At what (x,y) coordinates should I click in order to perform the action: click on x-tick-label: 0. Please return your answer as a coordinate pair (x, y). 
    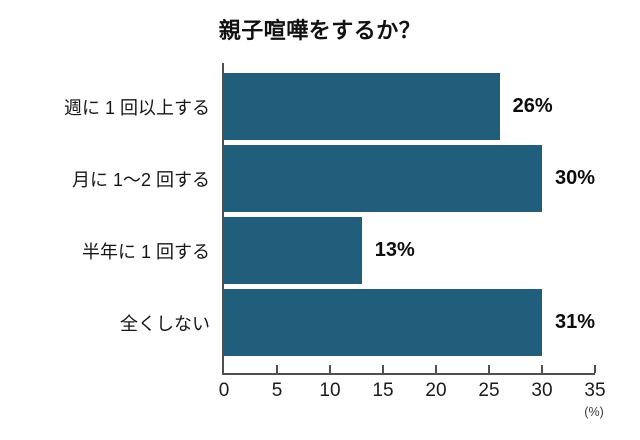
    Looking at the image, I should click on (224, 390).